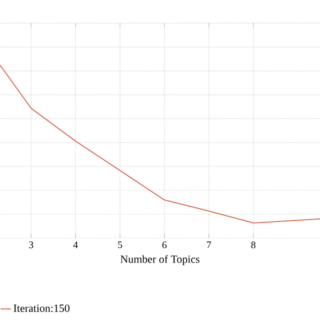 The image size is (320, 320). What do you see at coordinates (42, 308) in the screenshot?
I see `legend-label: Iteration:150` at bounding box center [42, 308].